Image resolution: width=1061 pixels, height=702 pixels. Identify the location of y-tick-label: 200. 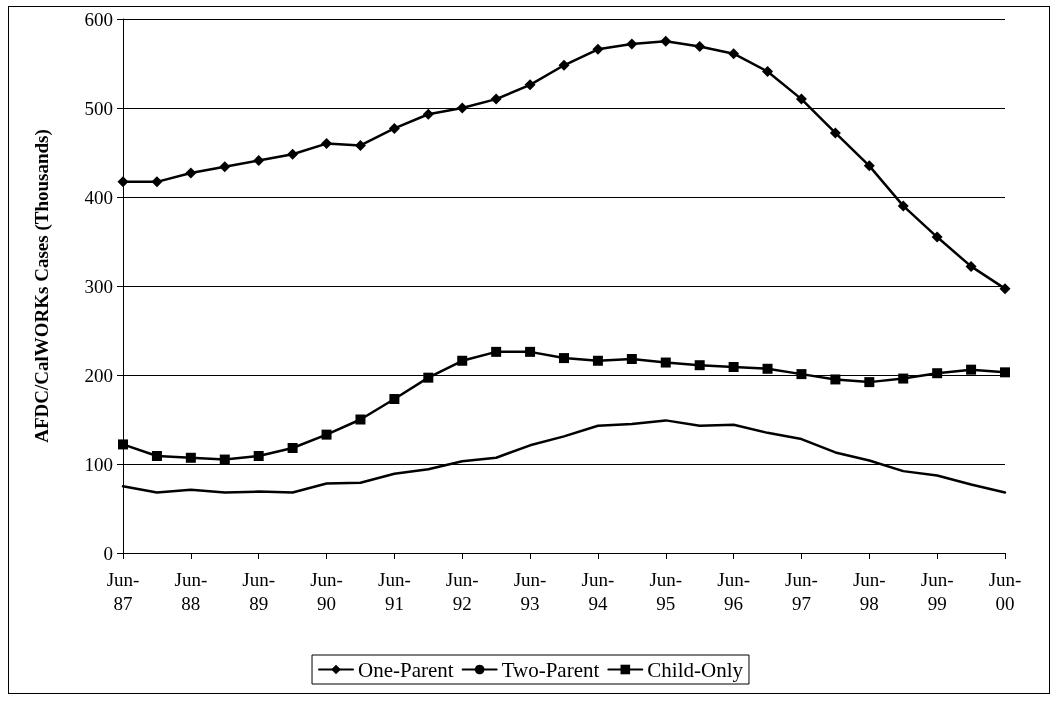
(98, 375).